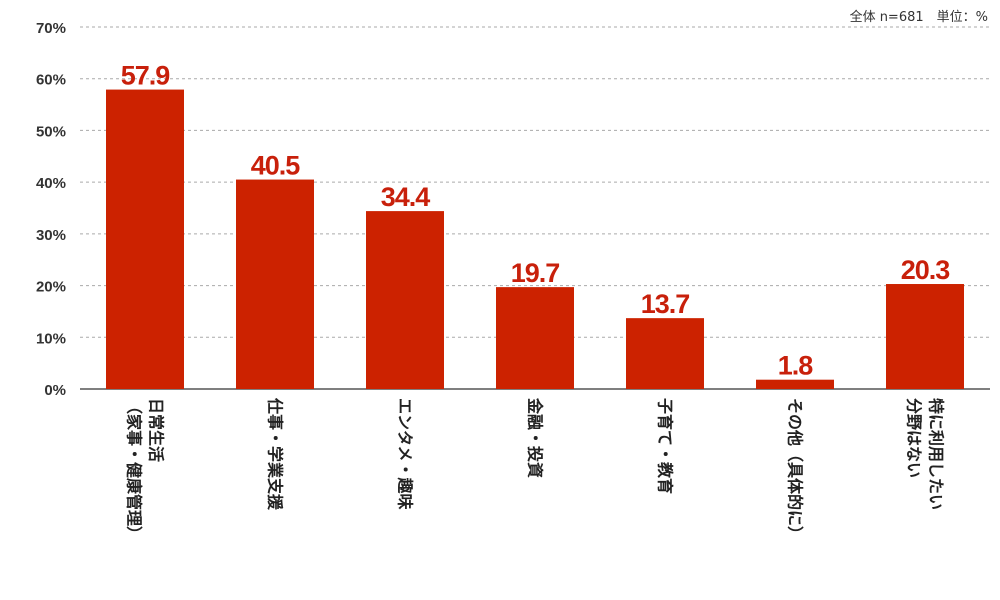 The image size is (1000, 600). I want to click on y-tick-label: 30%, so click(51, 235).